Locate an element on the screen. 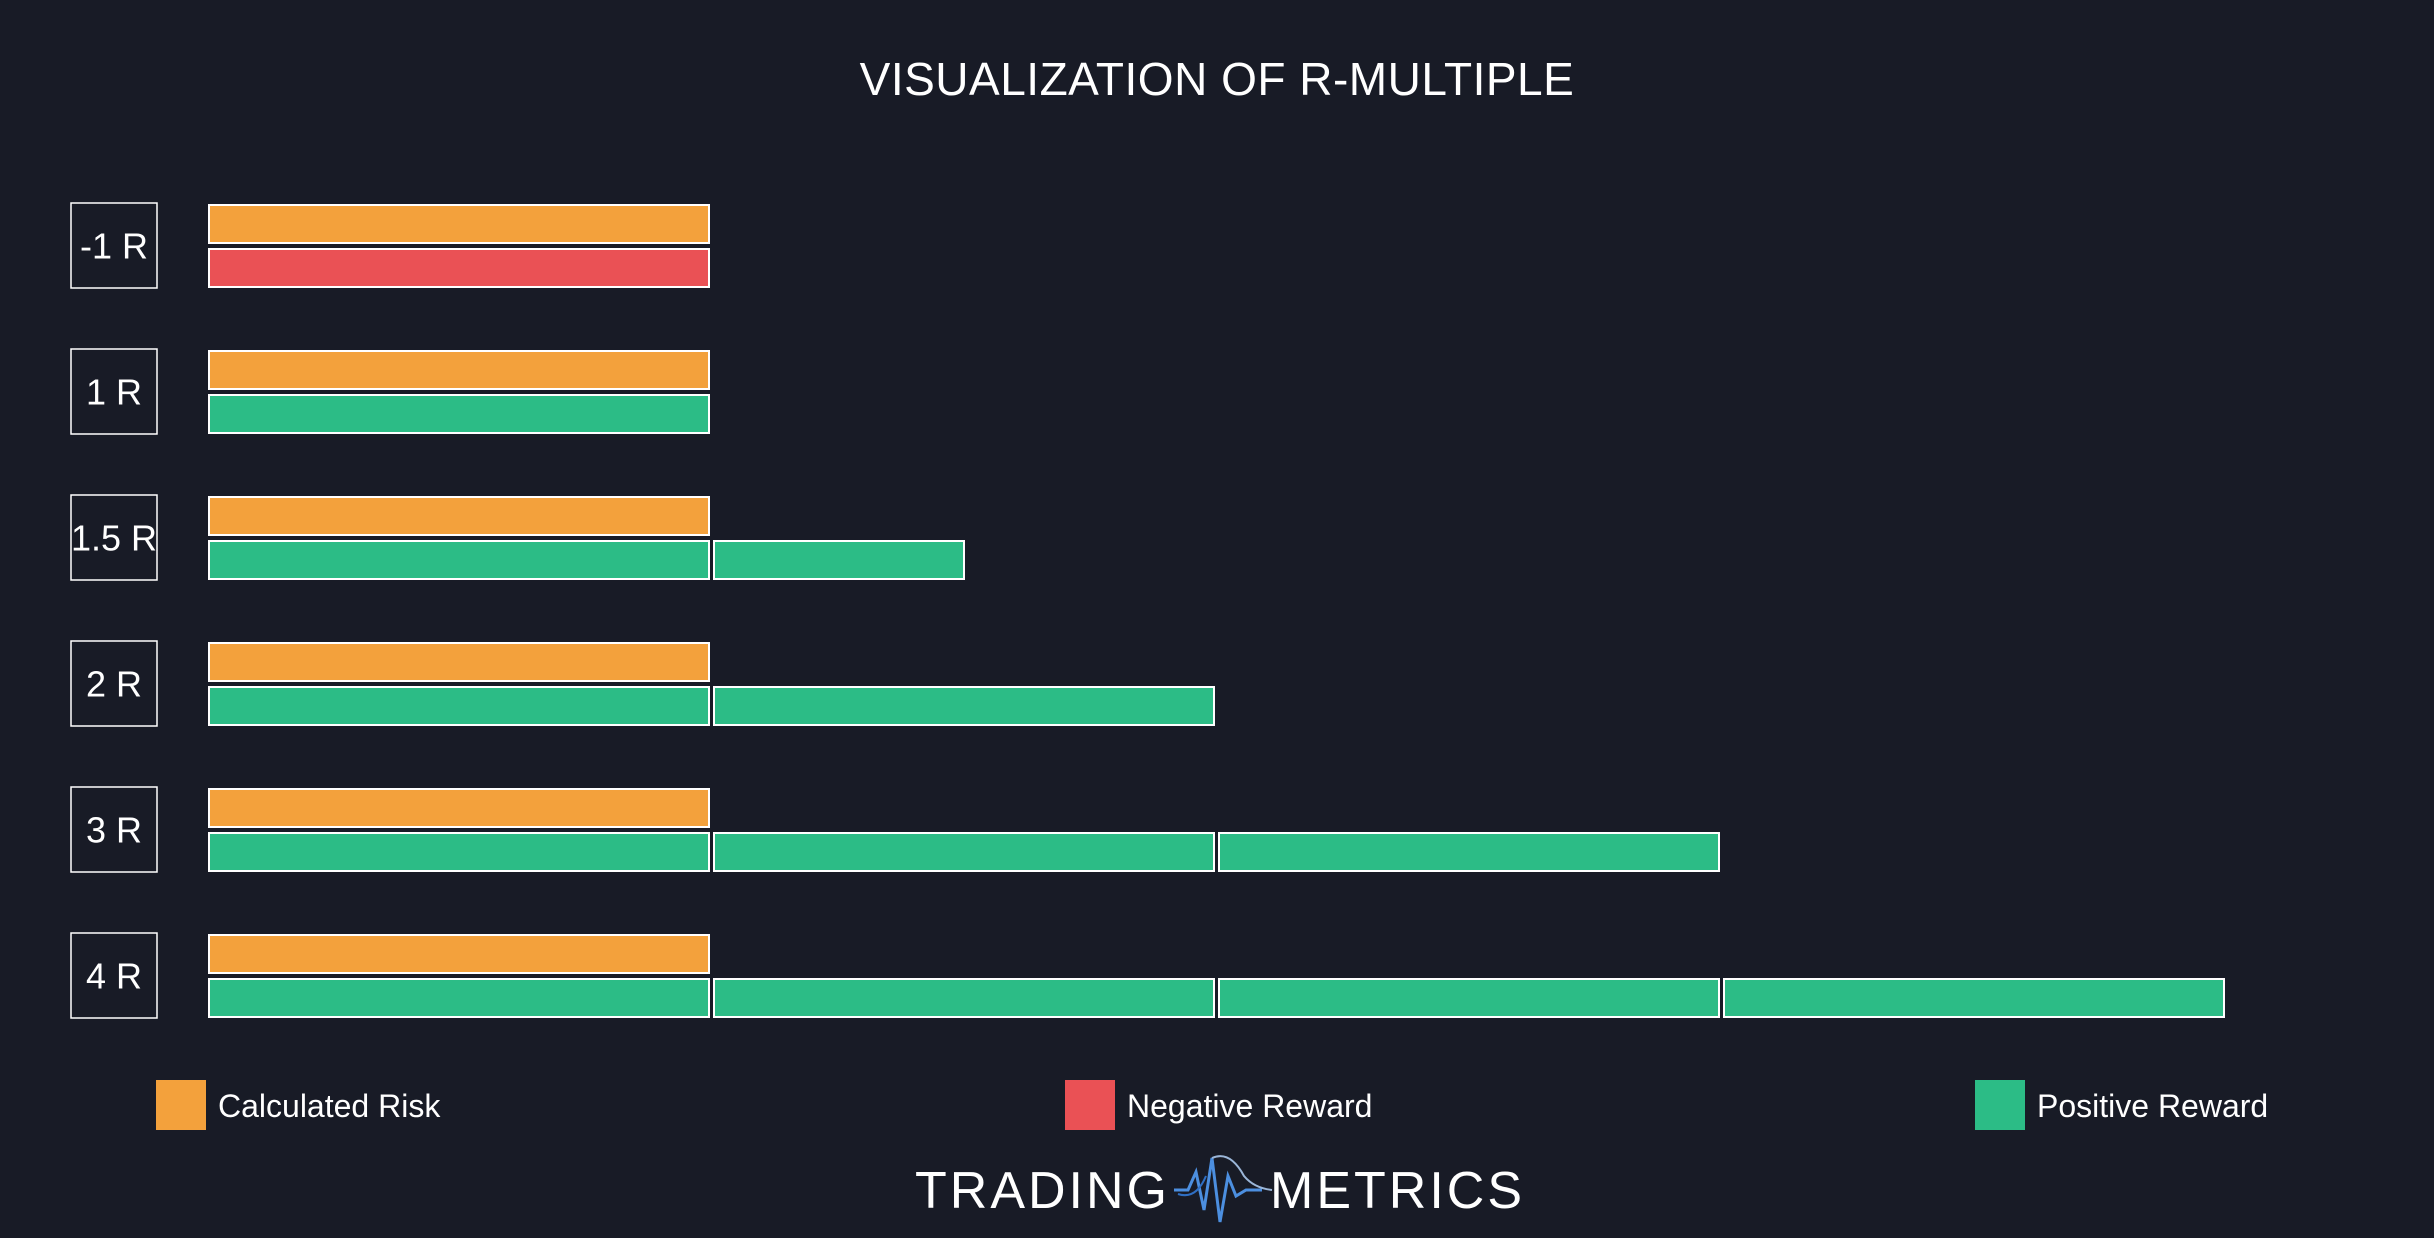 The height and width of the screenshot is (1238, 2434). legend-label: Positive Reward is located at coordinates (2152, 1106).